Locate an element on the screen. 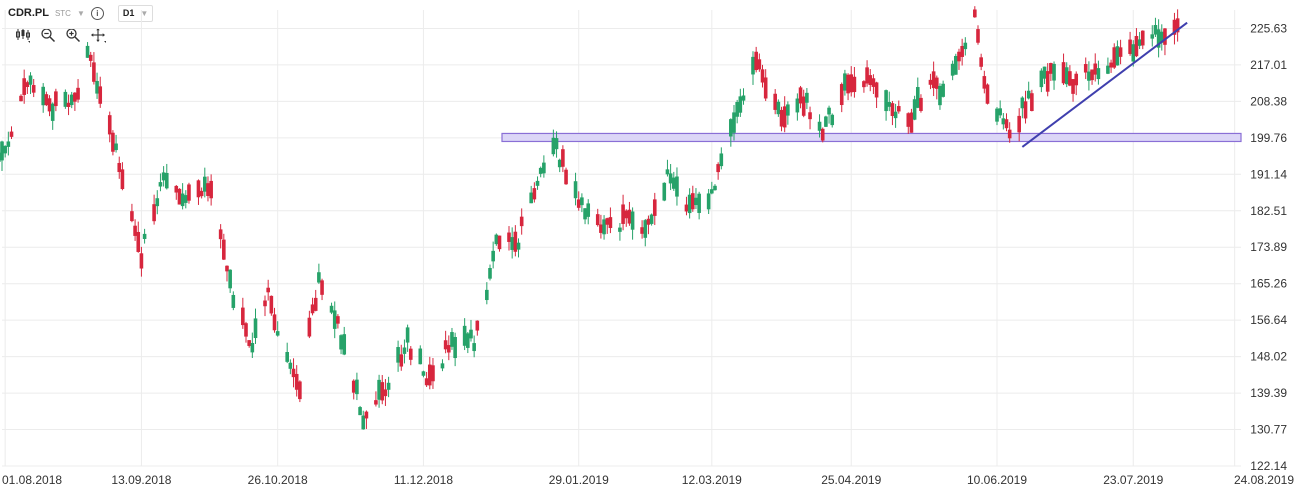  candles-icon is located at coordinates (23, 35).